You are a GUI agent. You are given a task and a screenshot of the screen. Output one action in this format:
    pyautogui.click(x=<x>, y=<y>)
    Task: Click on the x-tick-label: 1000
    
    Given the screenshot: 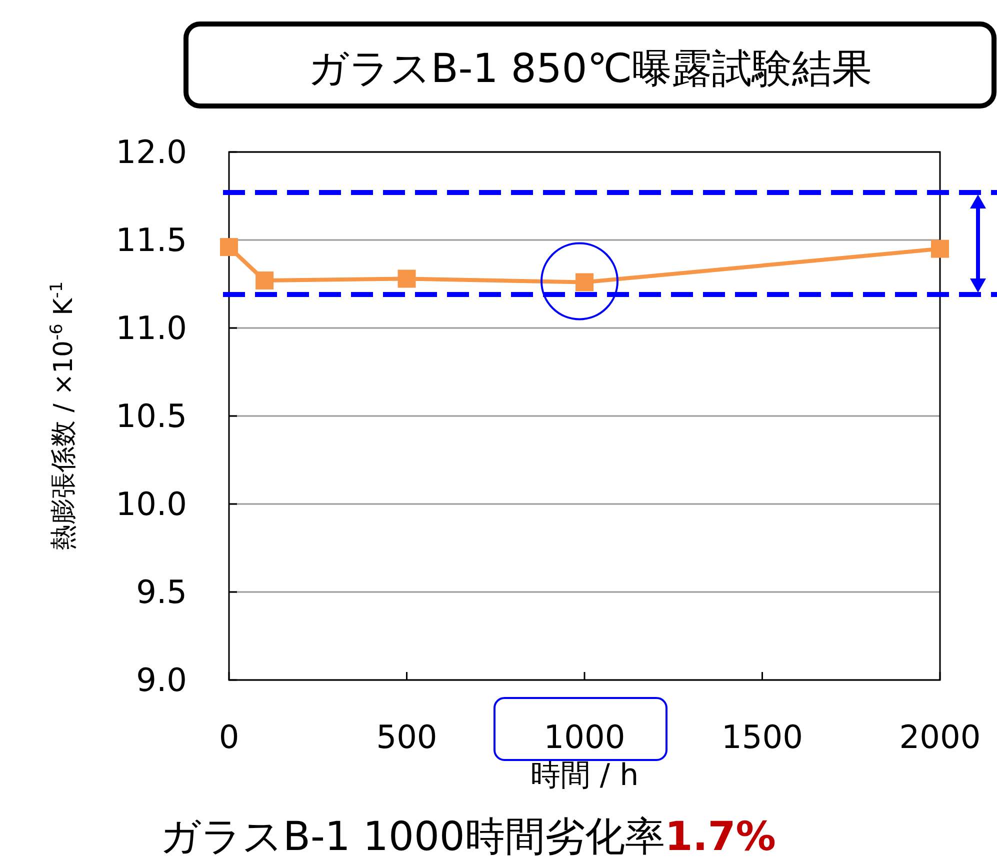 What is the action you would take?
    pyautogui.click(x=585, y=737)
    